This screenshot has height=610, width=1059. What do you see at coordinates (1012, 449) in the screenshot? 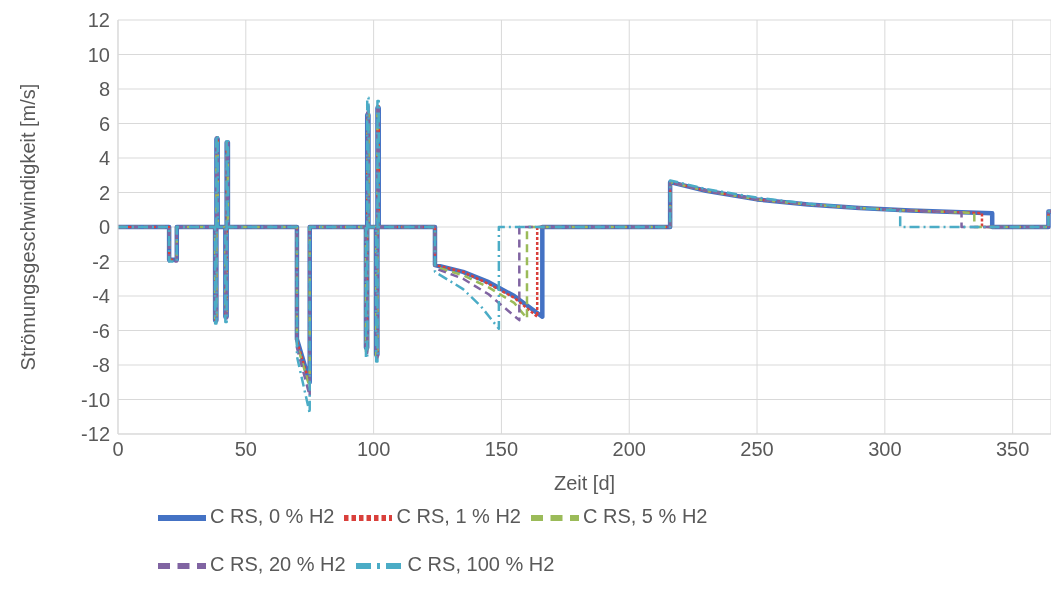
I see `x-tick-label: 350` at bounding box center [1012, 449].